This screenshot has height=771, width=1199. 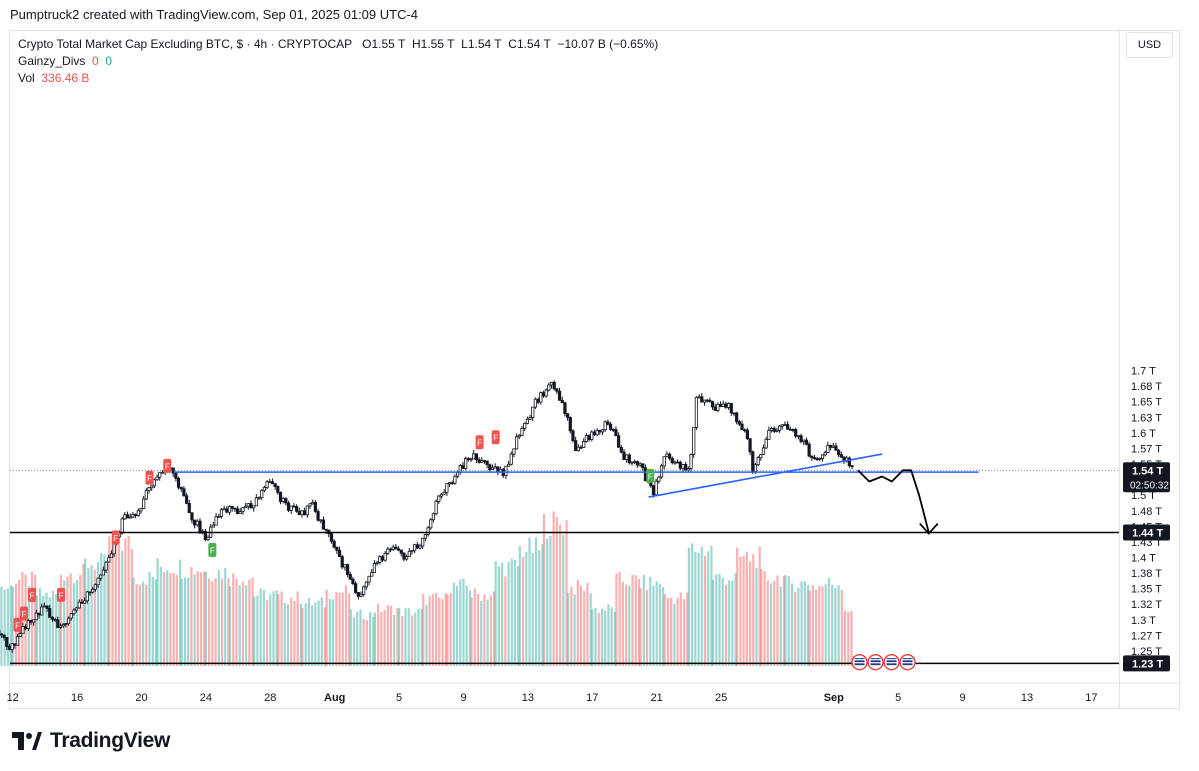 What do you see at coordinates (91, 741) in the screenshot?
I see `tradingview-logo: TradingView` at bounding box center [91, 741].